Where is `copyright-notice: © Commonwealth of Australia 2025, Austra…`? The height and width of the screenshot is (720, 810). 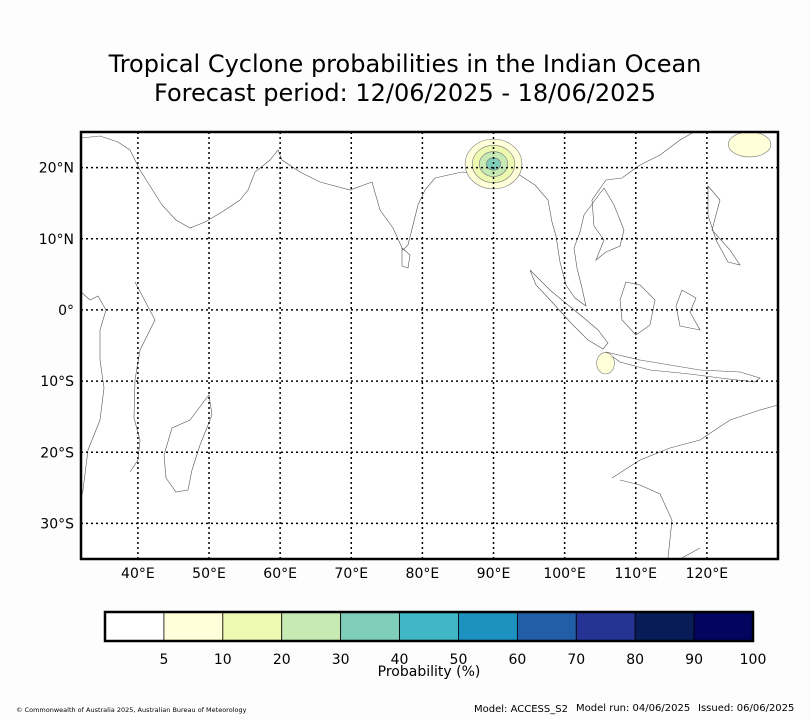
copyright-notice: © Commonwealth of Australia 2025, Austra… is located at coordinates (131, 710).